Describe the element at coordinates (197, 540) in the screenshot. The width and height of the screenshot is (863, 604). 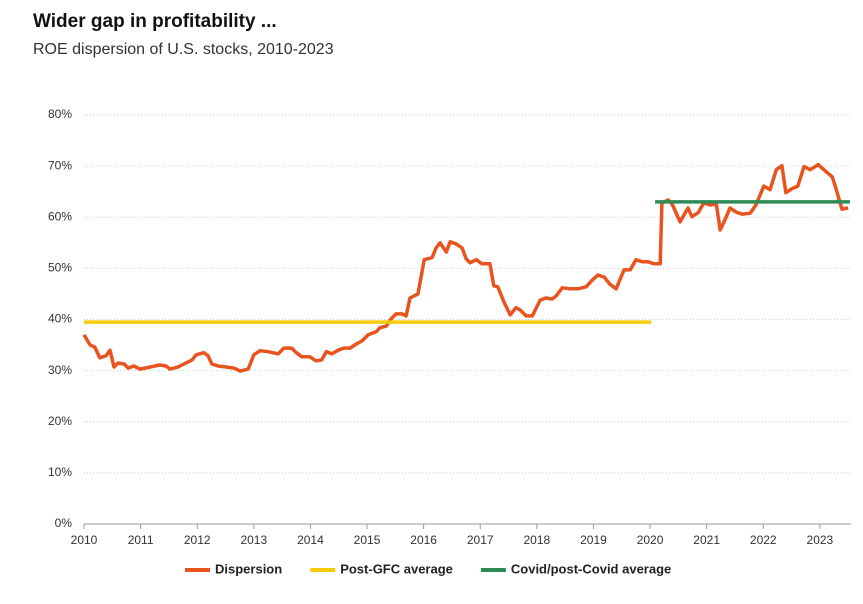
I see `x-tick-label: 2012` at that location.